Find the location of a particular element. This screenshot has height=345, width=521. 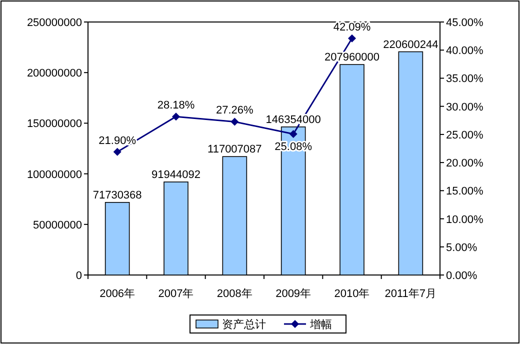

data-label: 71730368 is located at coordinates (117, 195).